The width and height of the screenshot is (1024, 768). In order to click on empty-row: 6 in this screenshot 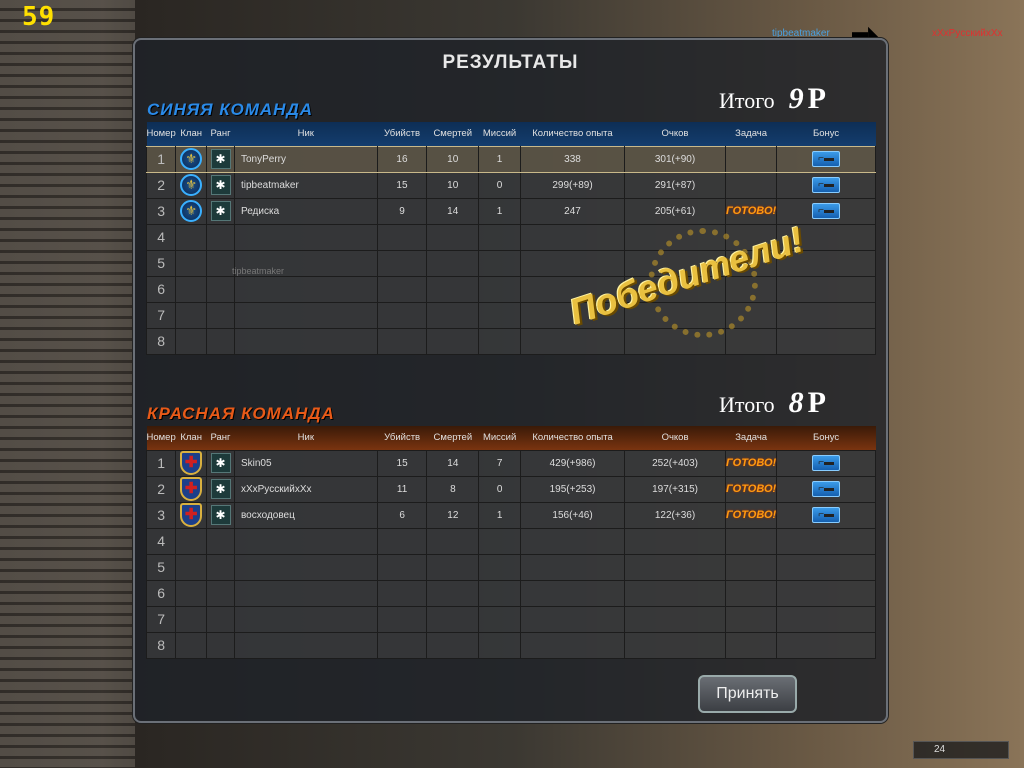, I will do `click(510, 593)`.